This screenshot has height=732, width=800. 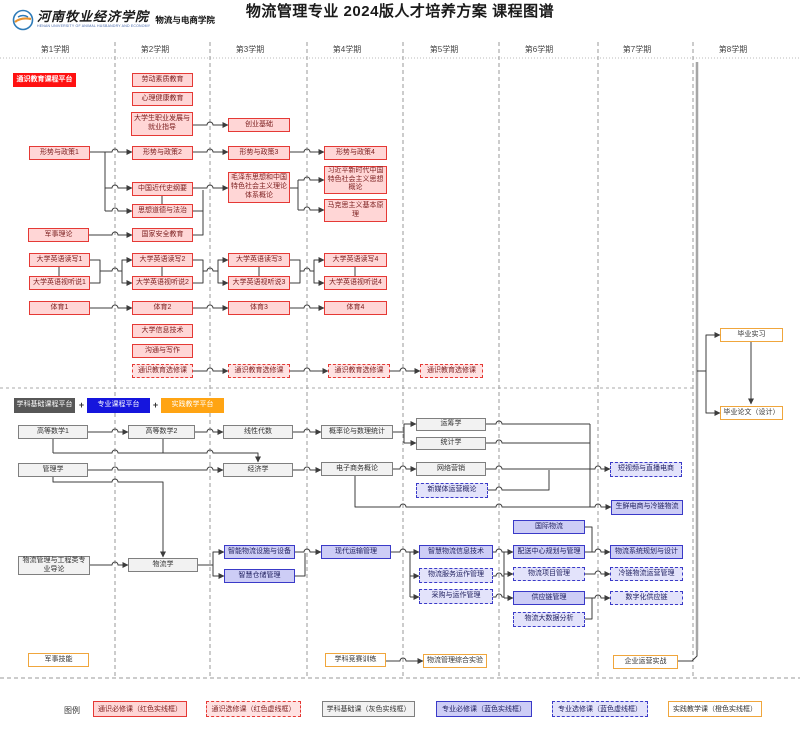 I want to click on legend-item-orange: 实践教学课（橙色实线框）, so click(x=715, y=709).